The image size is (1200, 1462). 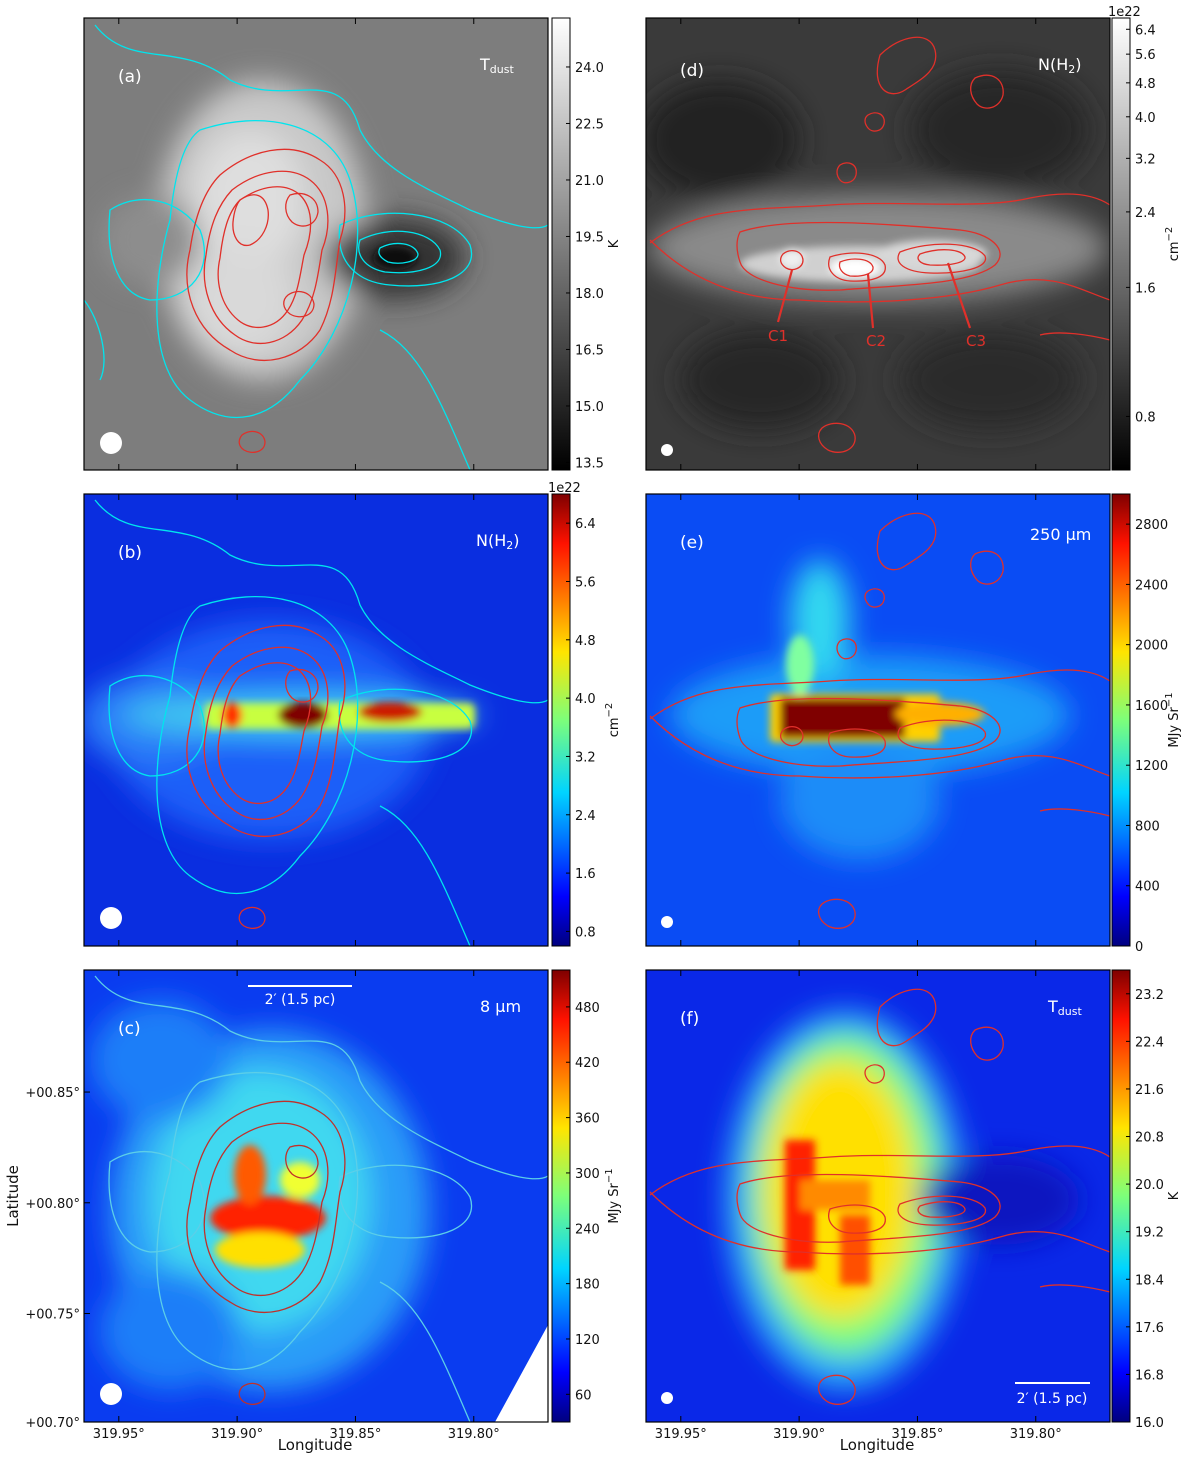 I want to click on panel-b-beam, so click(x=111, y=918).